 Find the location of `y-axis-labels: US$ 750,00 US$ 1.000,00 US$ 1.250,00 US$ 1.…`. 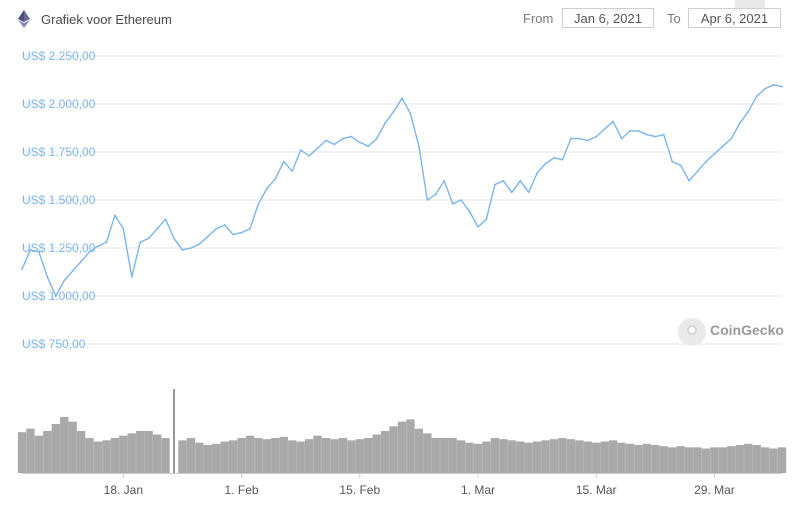

y-axis-labels: US$ 750,00 US$ 1.000,00 US$ 1.250,00 US$ 1.… is located at coordinates (59, 200).